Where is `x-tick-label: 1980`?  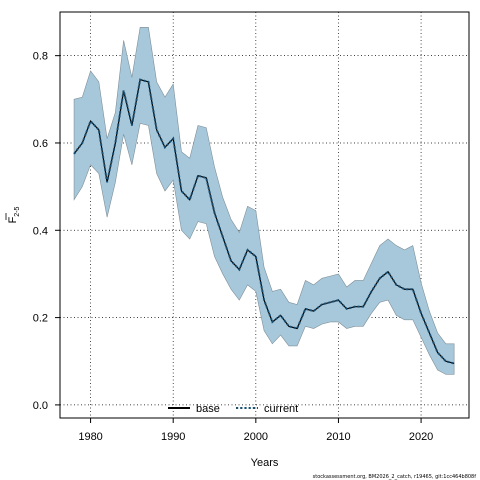
x-tick-label: 1980 is located at coordinates (90, 437).